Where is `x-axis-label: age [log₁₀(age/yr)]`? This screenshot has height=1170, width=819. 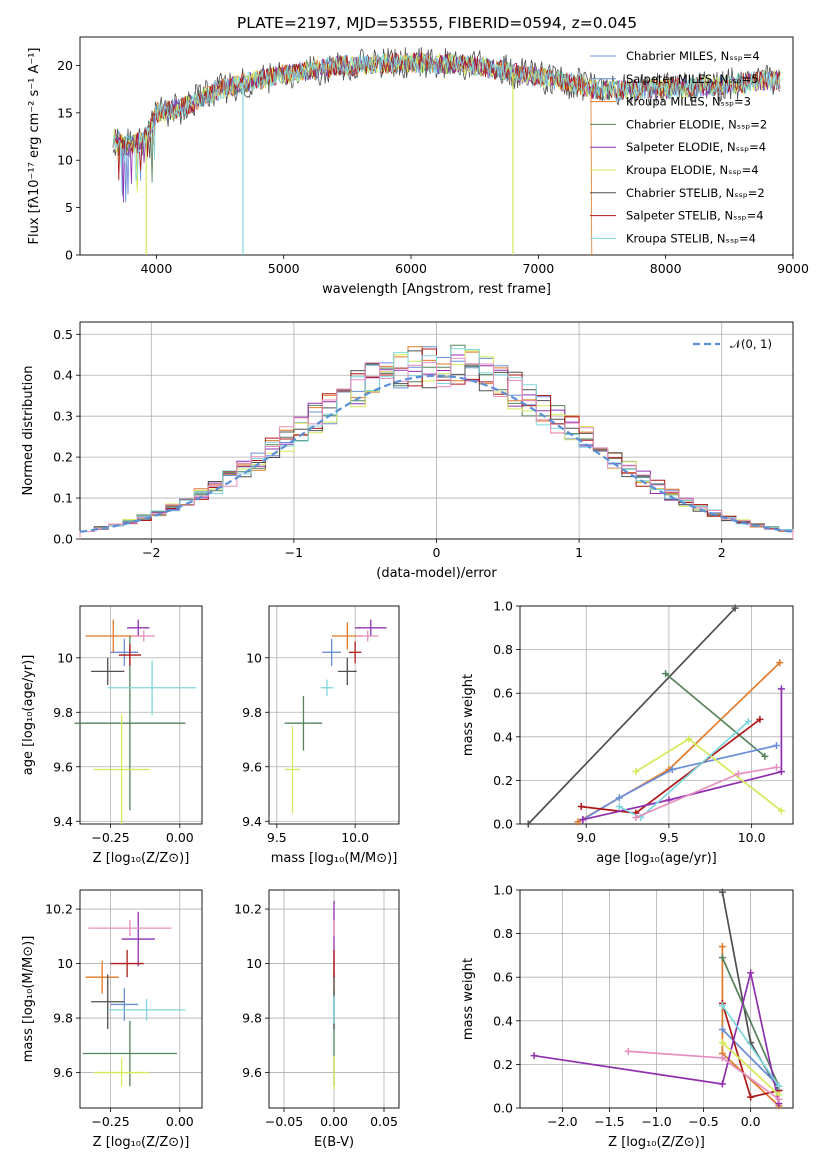 x-axis-label: age [log₁₀(age/yr)] is located at coordinates (656, 858).